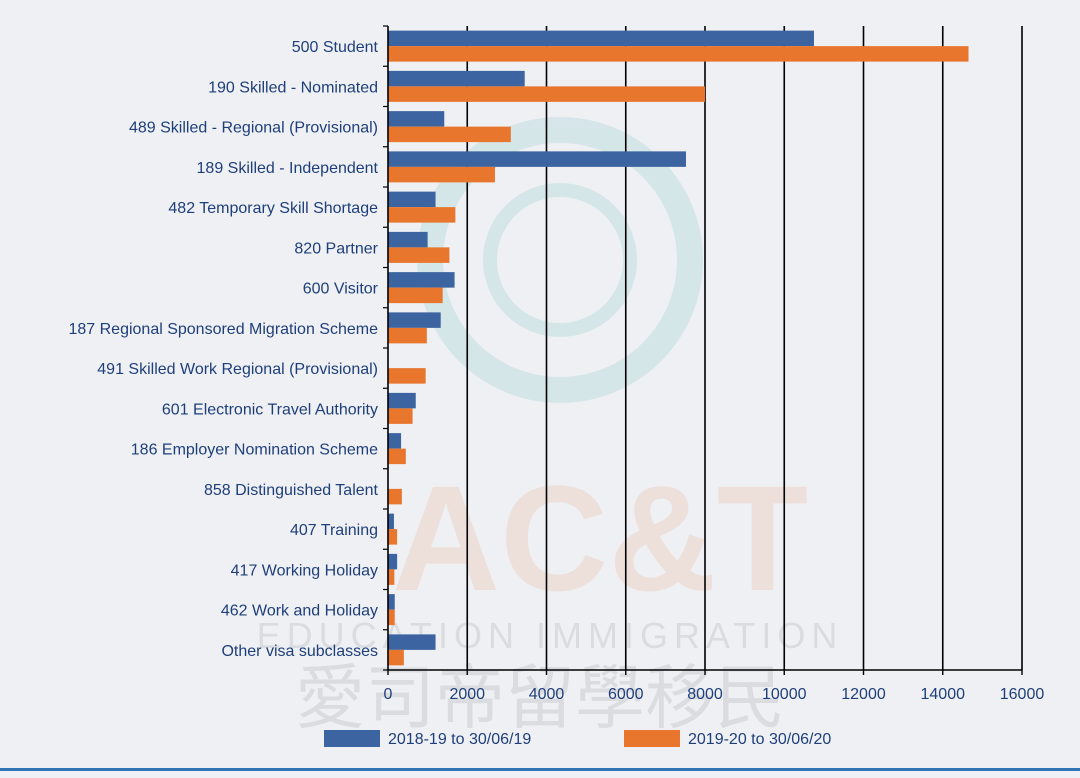 The width and height of the screenshot is (1080, 778). I want to click on category-label-7: 187 Regional Sponsored Migration Scheme, so click(223, 329).